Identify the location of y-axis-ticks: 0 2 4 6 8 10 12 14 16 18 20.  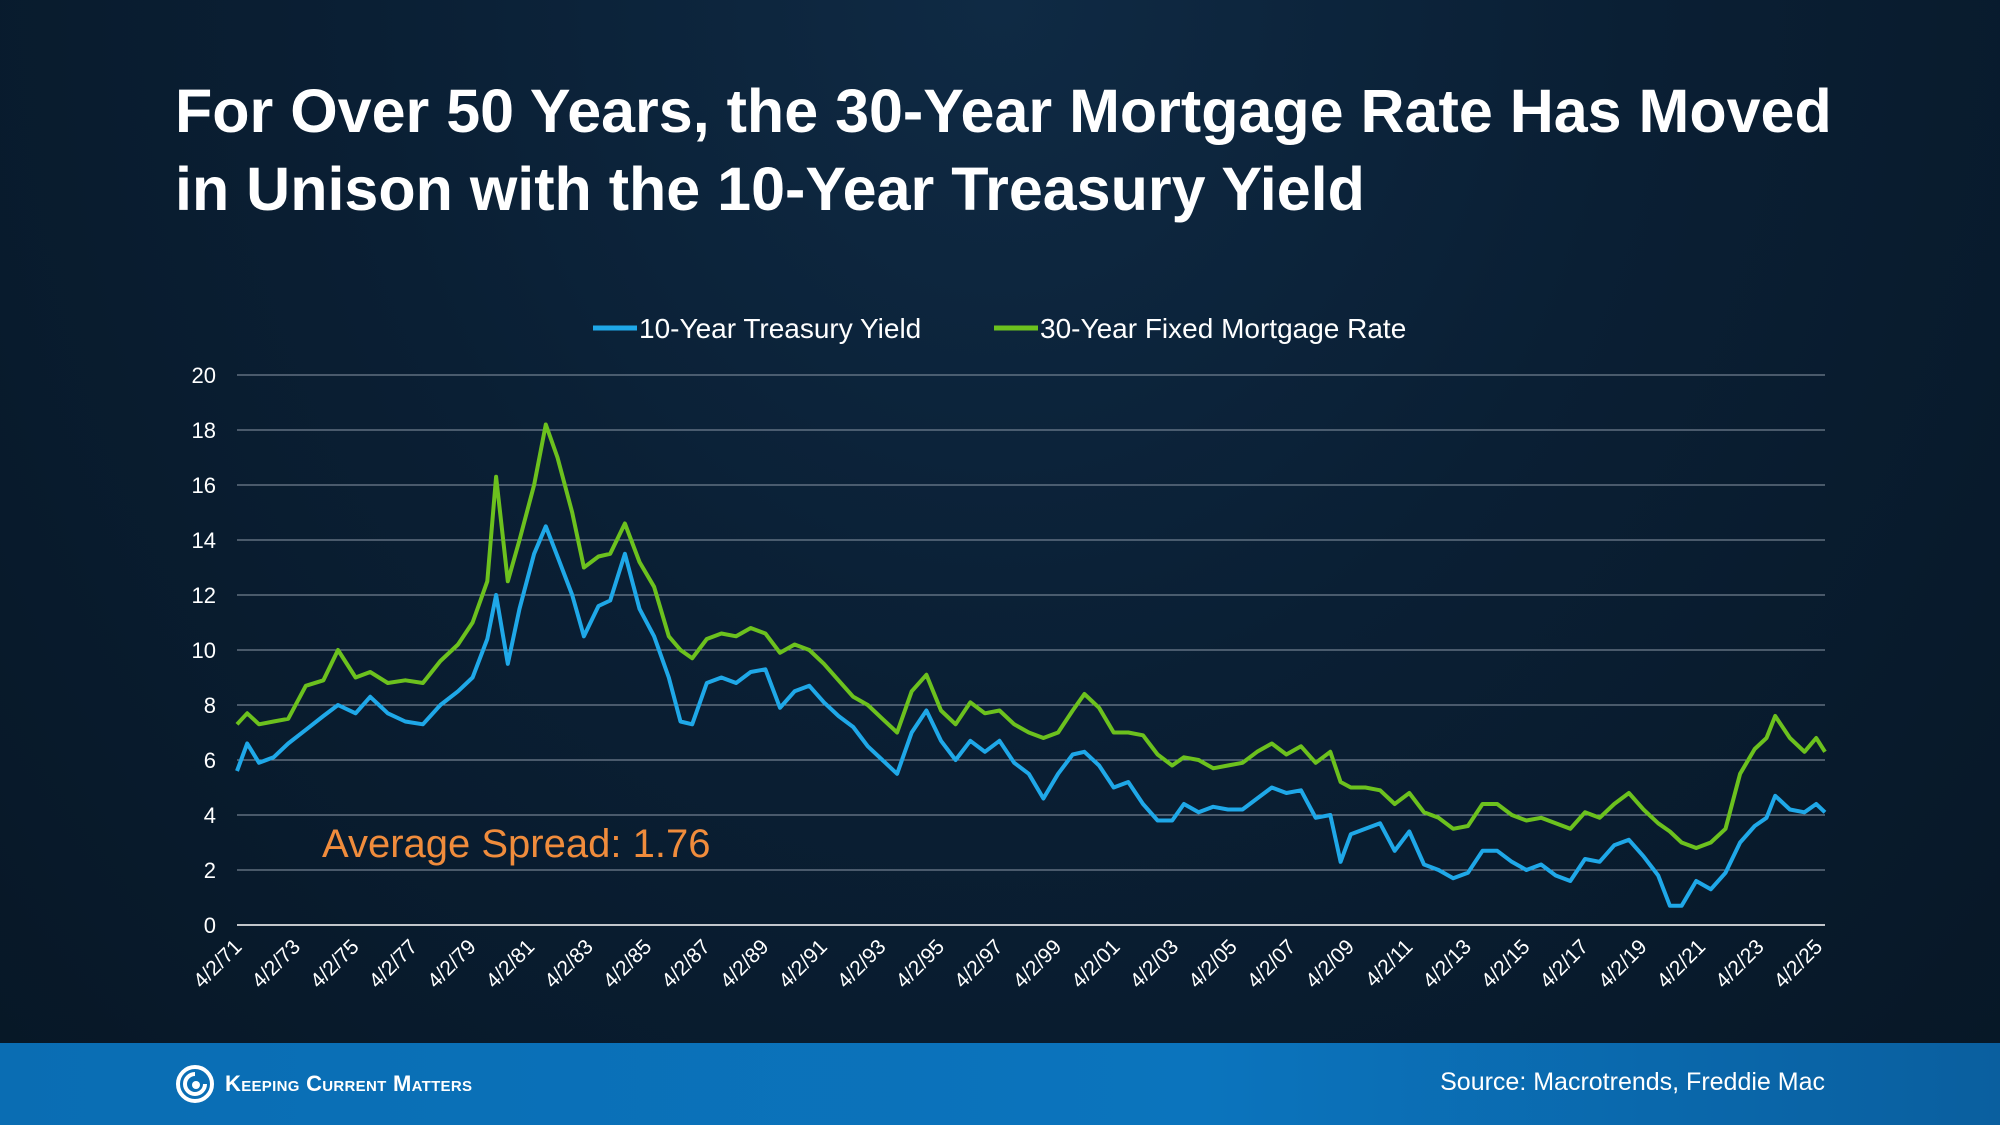
(204, 650).